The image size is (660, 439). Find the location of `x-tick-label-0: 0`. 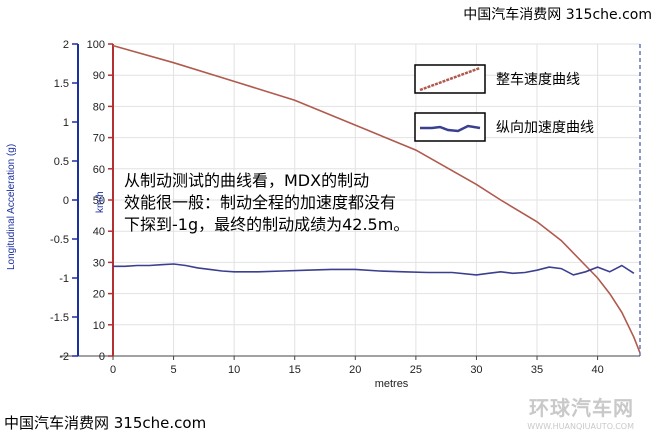

x-tick-label-0: 0 is located at coordinates (113, 370).